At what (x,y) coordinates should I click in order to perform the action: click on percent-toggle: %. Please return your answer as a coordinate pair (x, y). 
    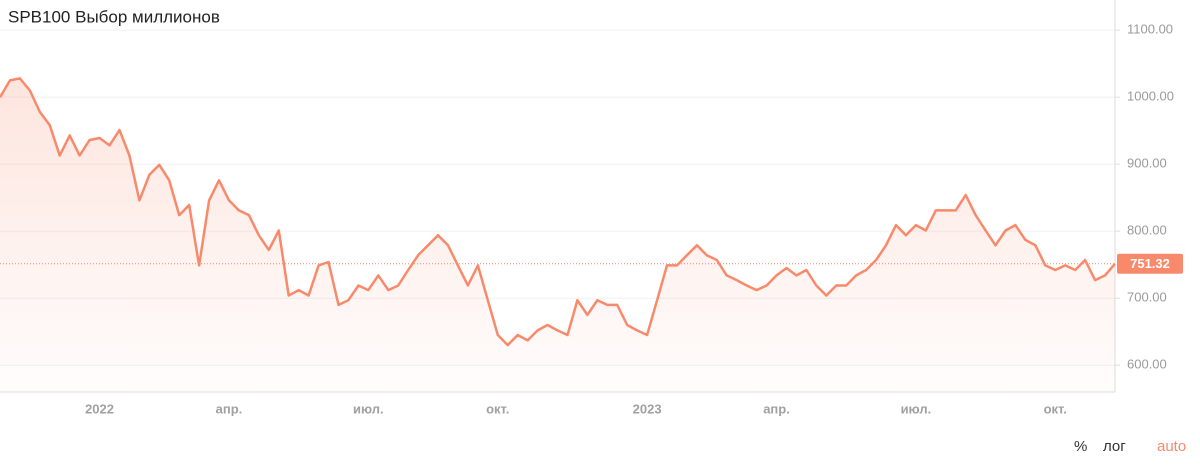
    Looking at the image, I should click on (1081, 446).